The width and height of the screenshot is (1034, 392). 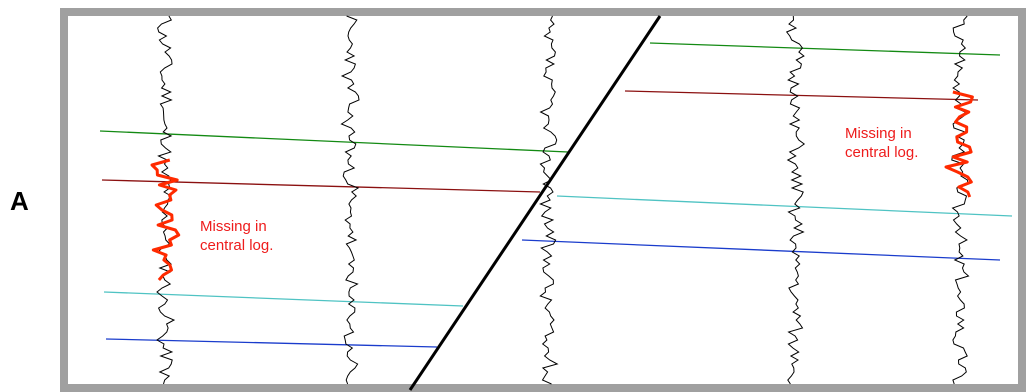 What do you see at coordinates (271, 343) in the screenshot?
I see `horizon-blue-segment-left` at bounding box center [271, 343].